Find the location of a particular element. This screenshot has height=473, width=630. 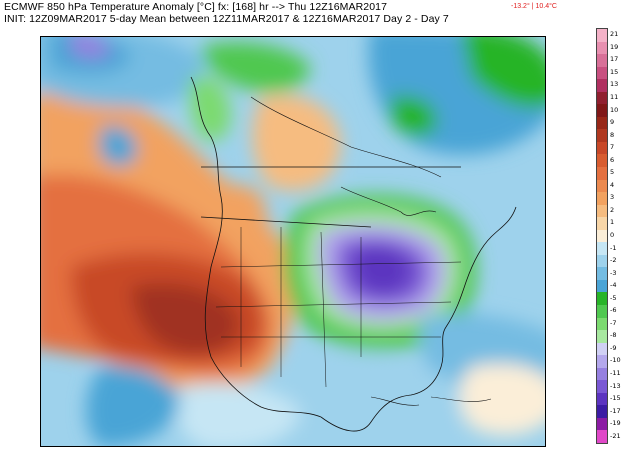

colorbar-tick-label: 6 is located at coordinates (612, 159).